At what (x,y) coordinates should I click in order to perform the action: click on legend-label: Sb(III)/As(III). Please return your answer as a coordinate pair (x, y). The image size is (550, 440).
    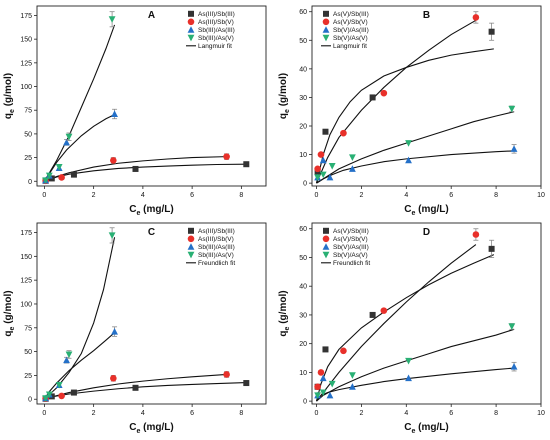
    Looking at the image, I should click on (216, 30).